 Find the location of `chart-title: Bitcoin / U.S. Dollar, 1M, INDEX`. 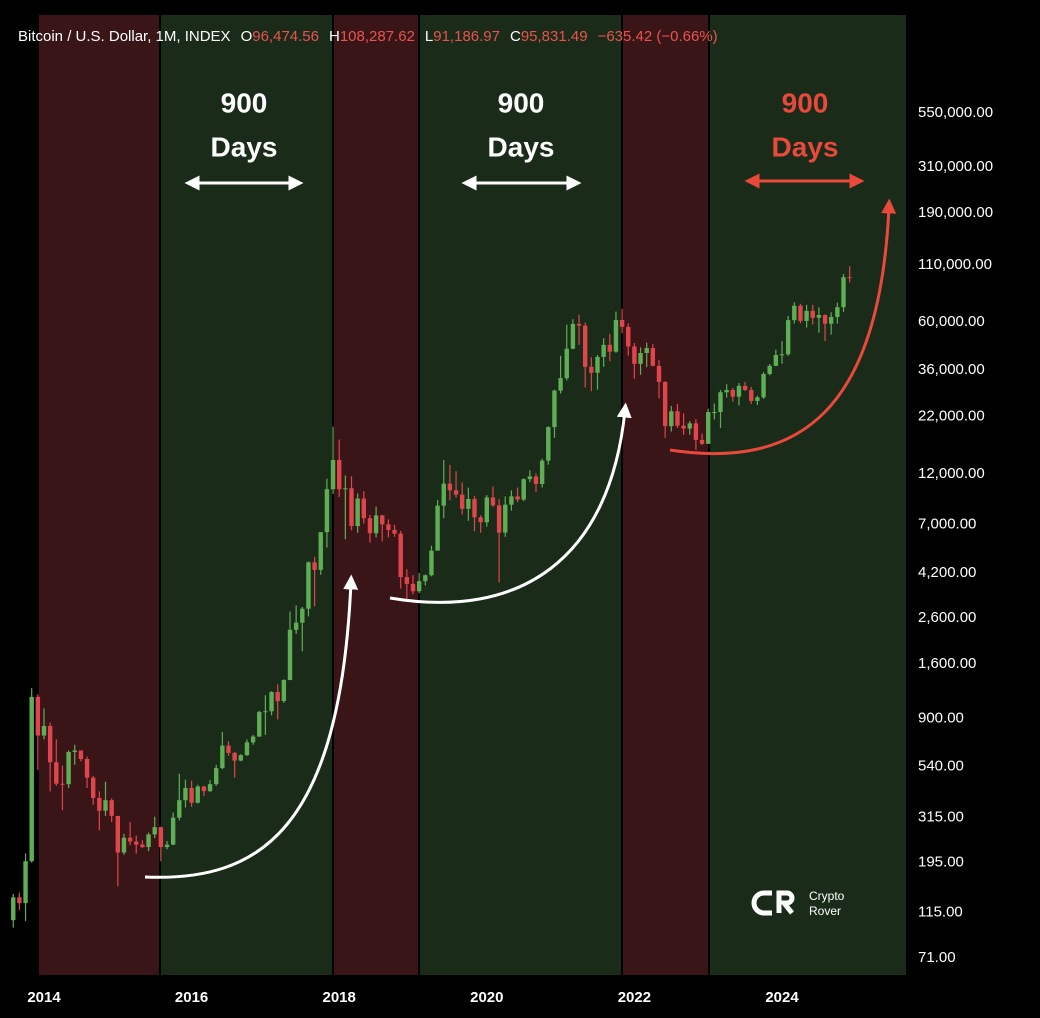

chart-title: Bitcoin / U.S. Dollar, 1M, INDEX is located at coordinates (124, 36).